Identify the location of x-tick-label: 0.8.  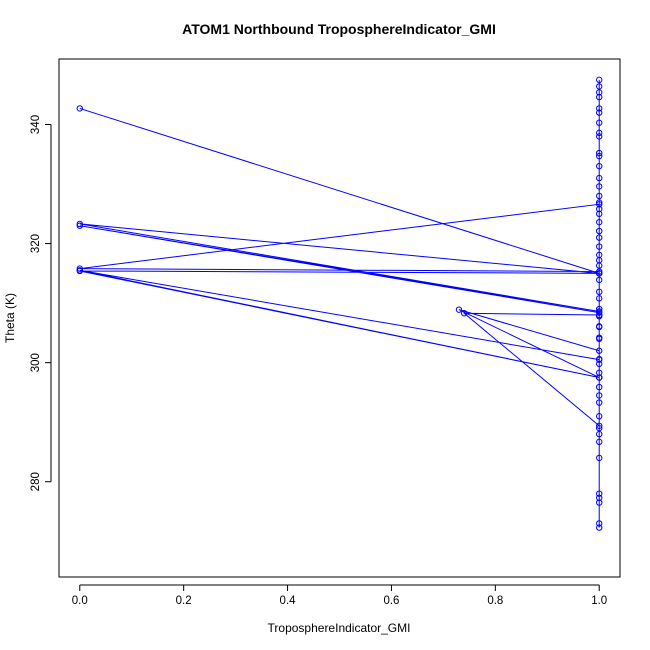
(495, 601).